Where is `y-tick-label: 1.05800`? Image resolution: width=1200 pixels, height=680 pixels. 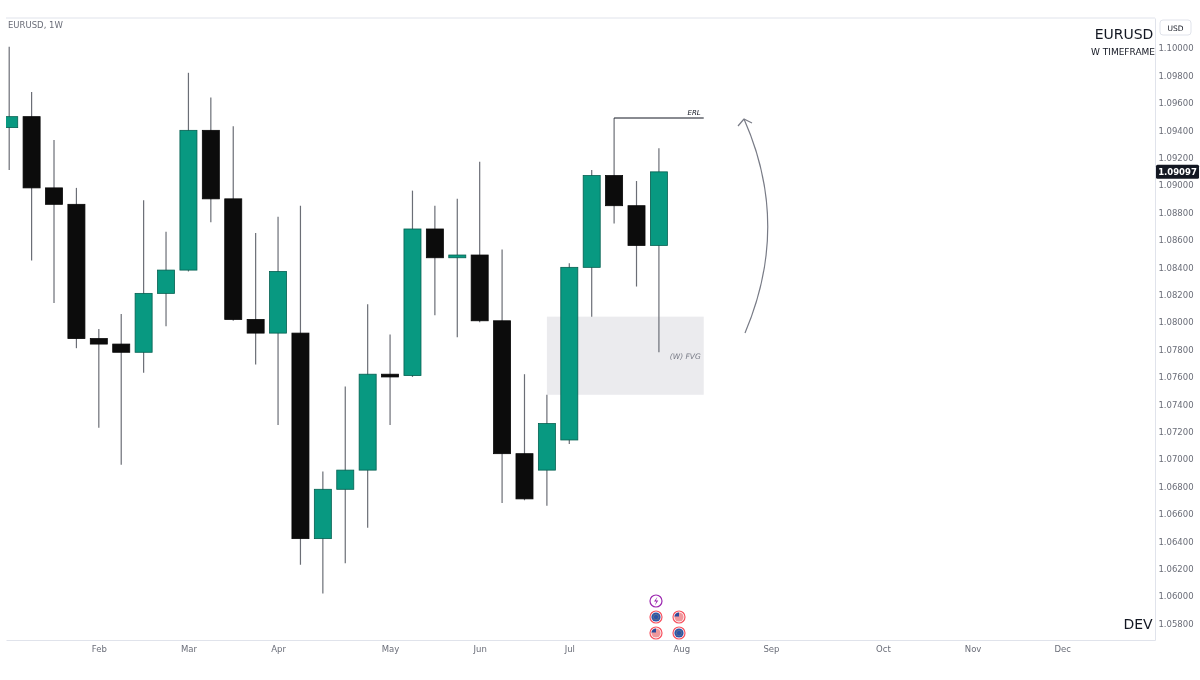 y-tick-label: 1.05800 is located at coordinates (1176, 623).